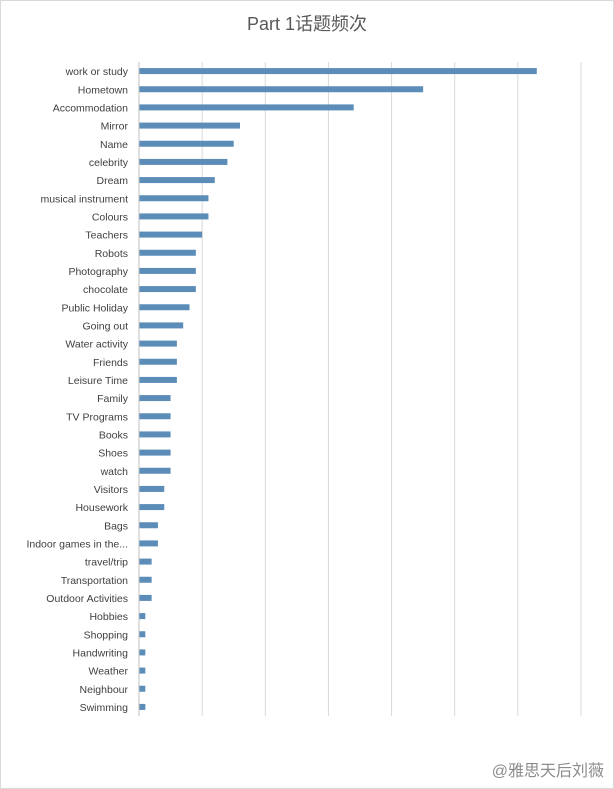  I want to click on category-label: Leisure Time, so click(98, 381).